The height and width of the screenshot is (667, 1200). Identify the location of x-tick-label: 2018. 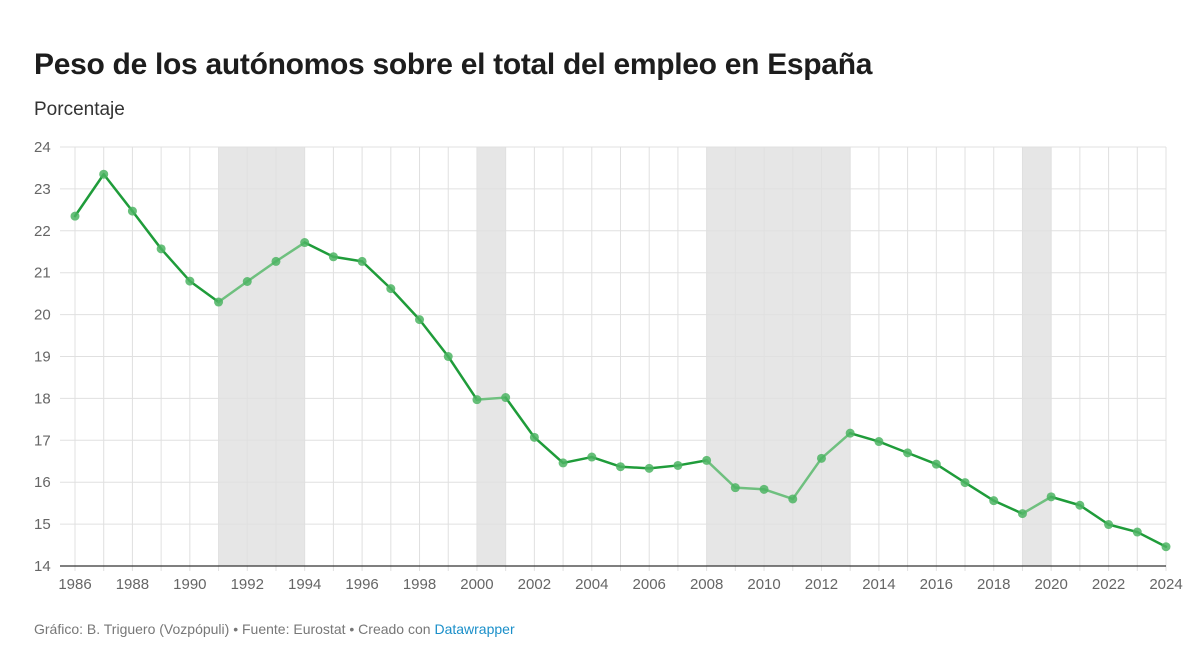
(993, 584).